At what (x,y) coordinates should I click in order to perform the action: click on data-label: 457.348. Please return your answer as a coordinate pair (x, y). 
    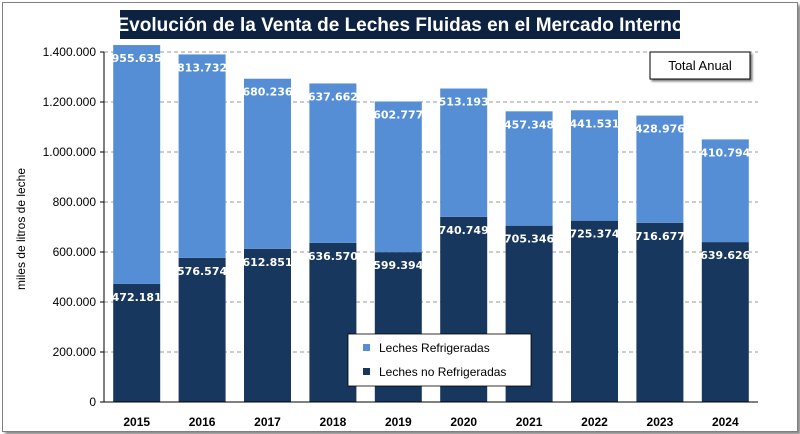
    Looking at the image, I should click on (529, 124).